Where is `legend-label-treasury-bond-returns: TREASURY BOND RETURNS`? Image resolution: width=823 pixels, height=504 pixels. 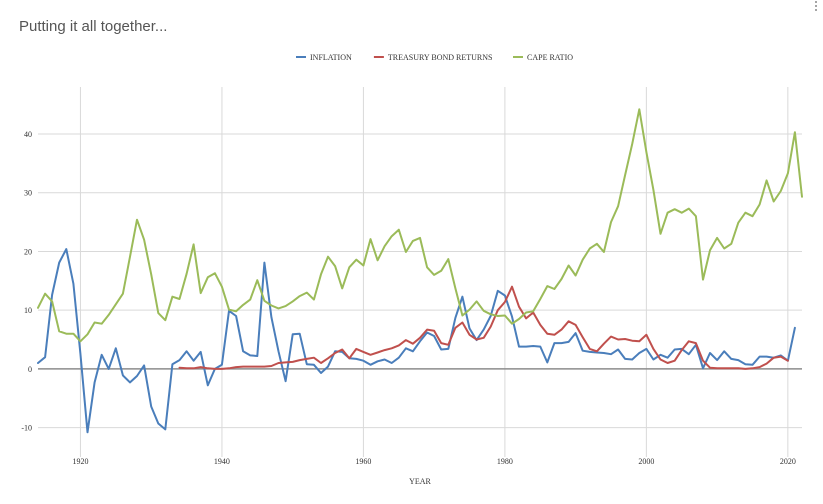
legend-label-treasury-bond-returns: TREASURY BOND RETURNS is located at coordinates (440, 57).